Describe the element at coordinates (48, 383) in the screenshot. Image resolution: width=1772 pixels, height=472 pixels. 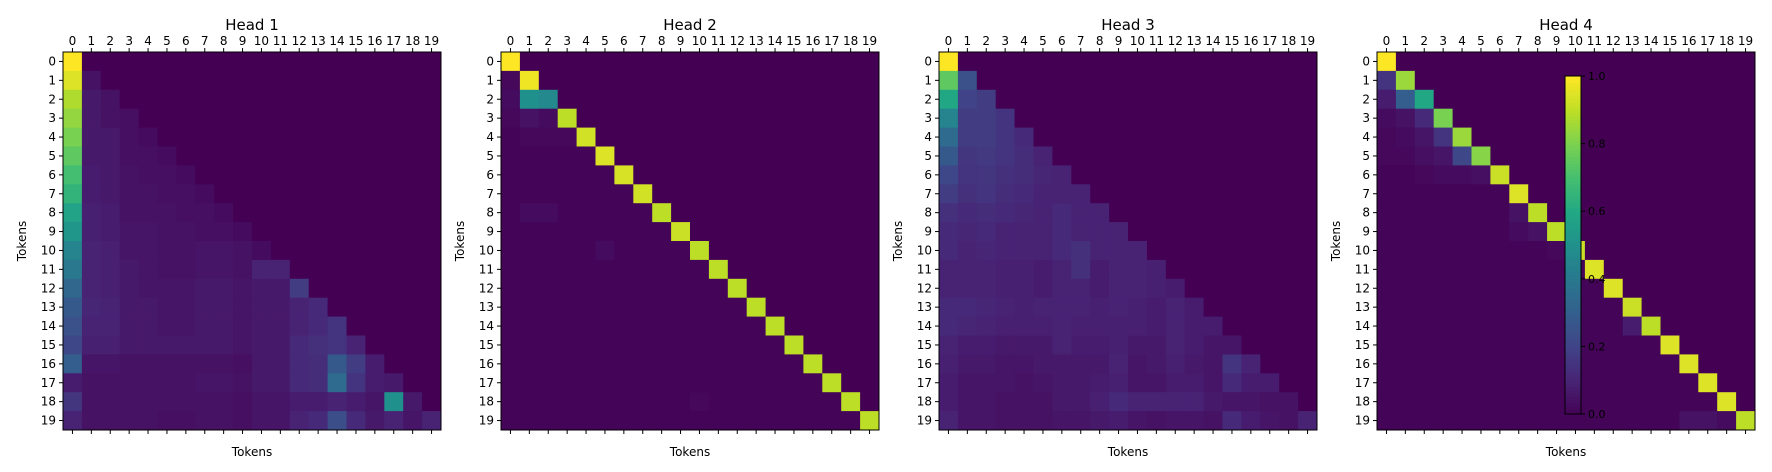
I see `y-tick-label: 17` at that location.